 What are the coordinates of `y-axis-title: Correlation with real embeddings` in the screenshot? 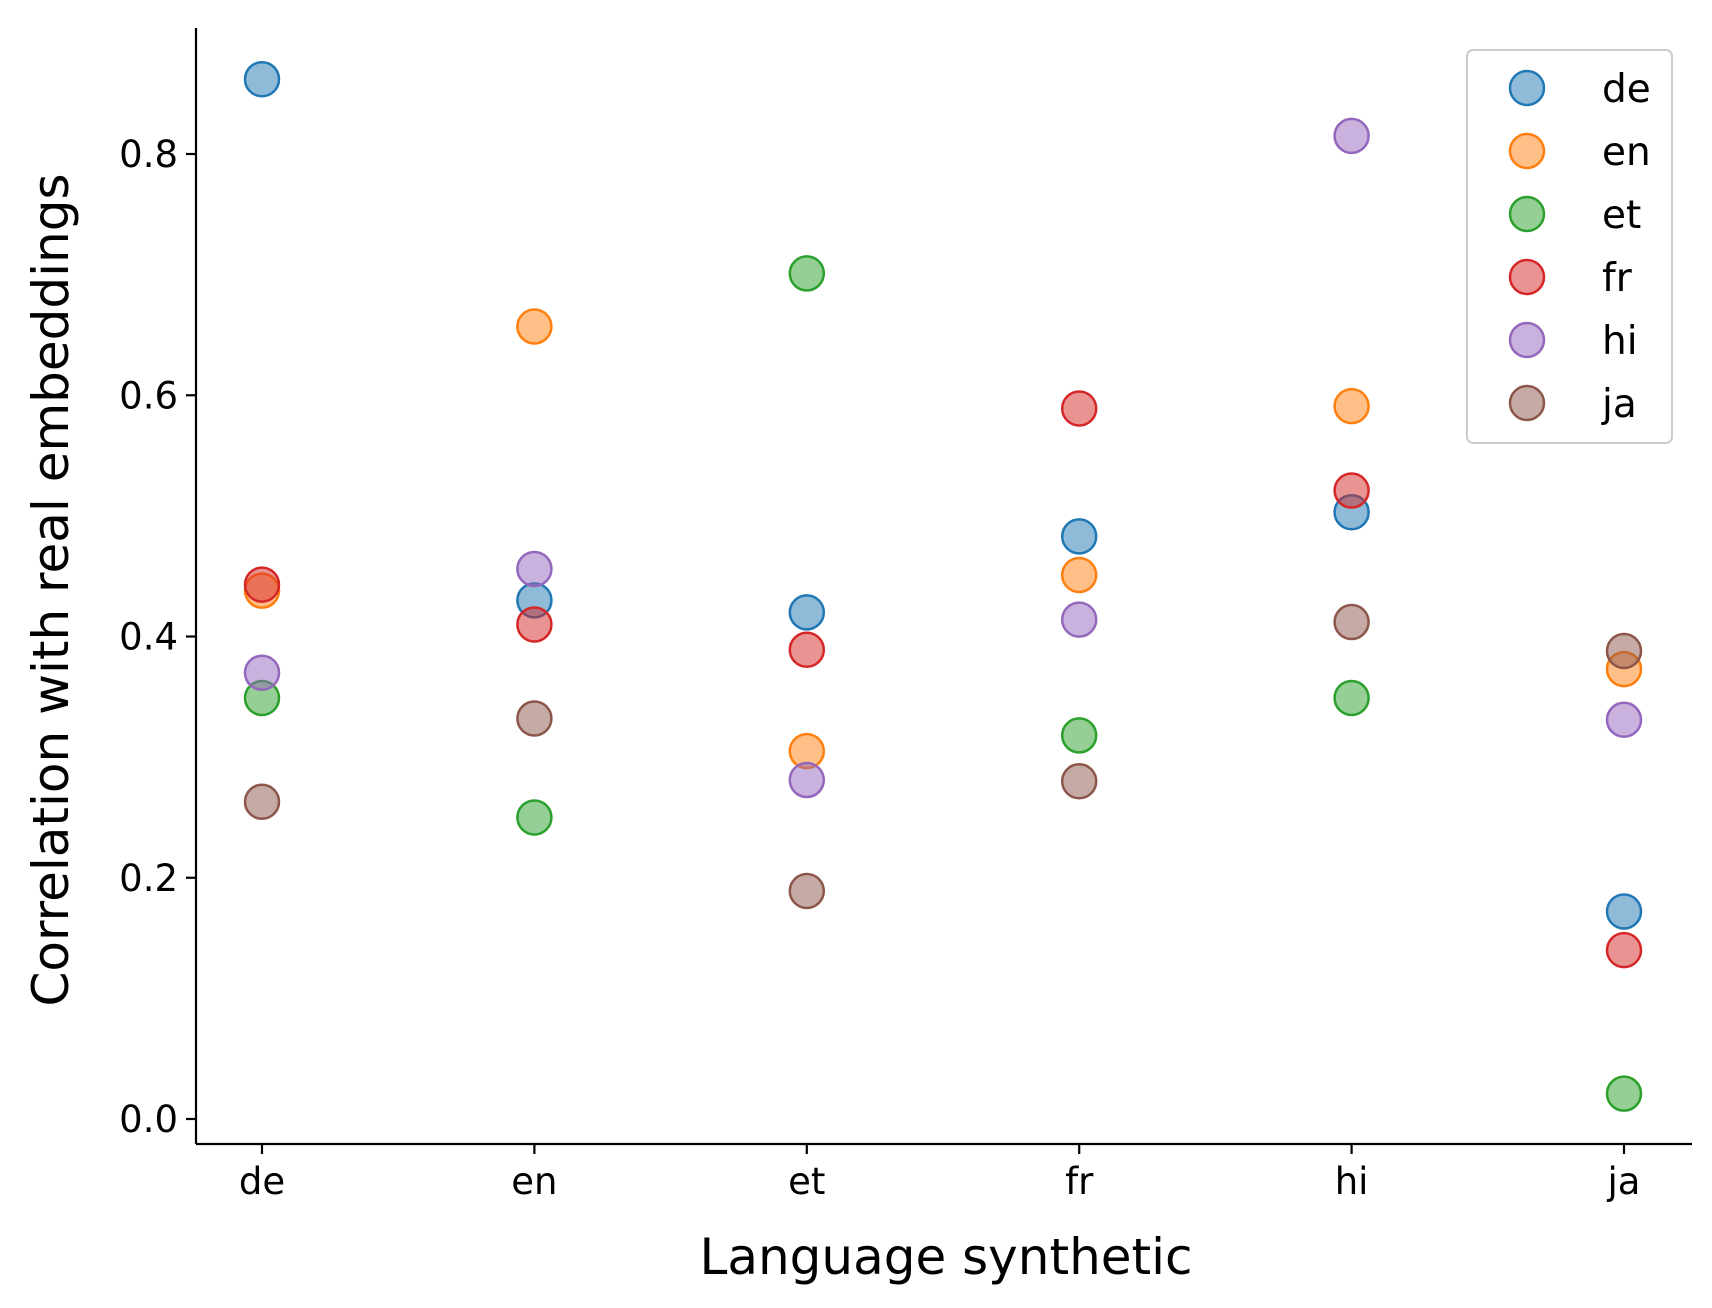 It's located at (51, 589).